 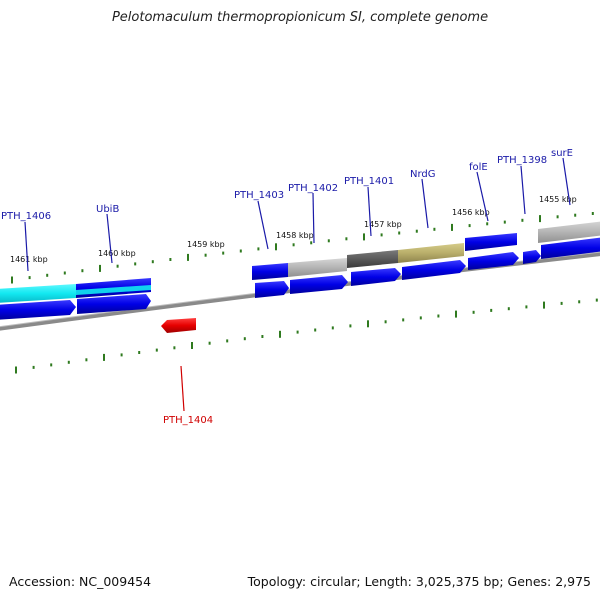 What do you see at coordinates (562, 153) in the screenshot?
I see `gene-label-sure: surE` at bounding box center [562, 153].